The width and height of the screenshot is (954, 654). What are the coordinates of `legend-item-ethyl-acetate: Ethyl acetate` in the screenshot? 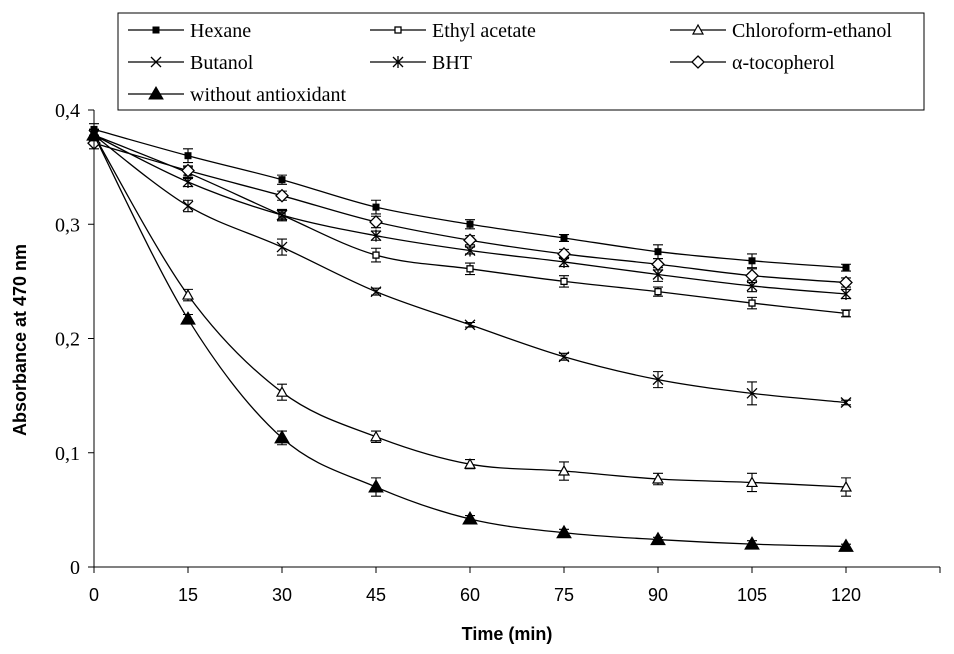 It's located at (453, 31).